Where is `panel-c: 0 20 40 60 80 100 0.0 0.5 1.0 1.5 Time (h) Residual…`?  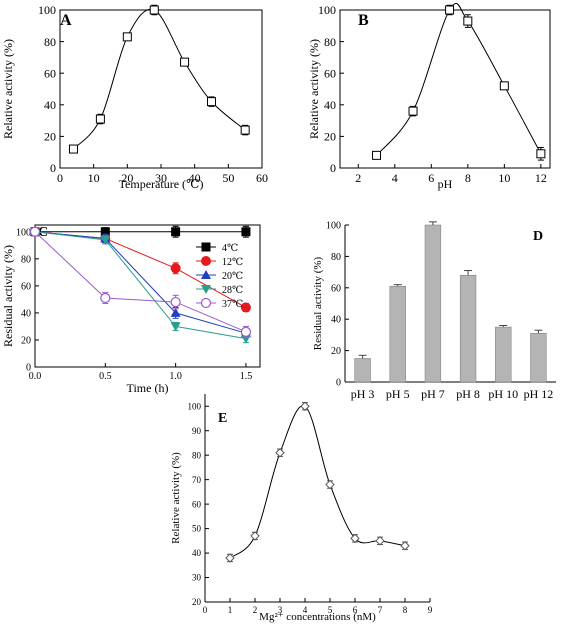 panel-c: 0 20 40 60 80 100 0.0 0.5 1.0 1.5 Time (h) Residual… is located at coordinates (131, 309).